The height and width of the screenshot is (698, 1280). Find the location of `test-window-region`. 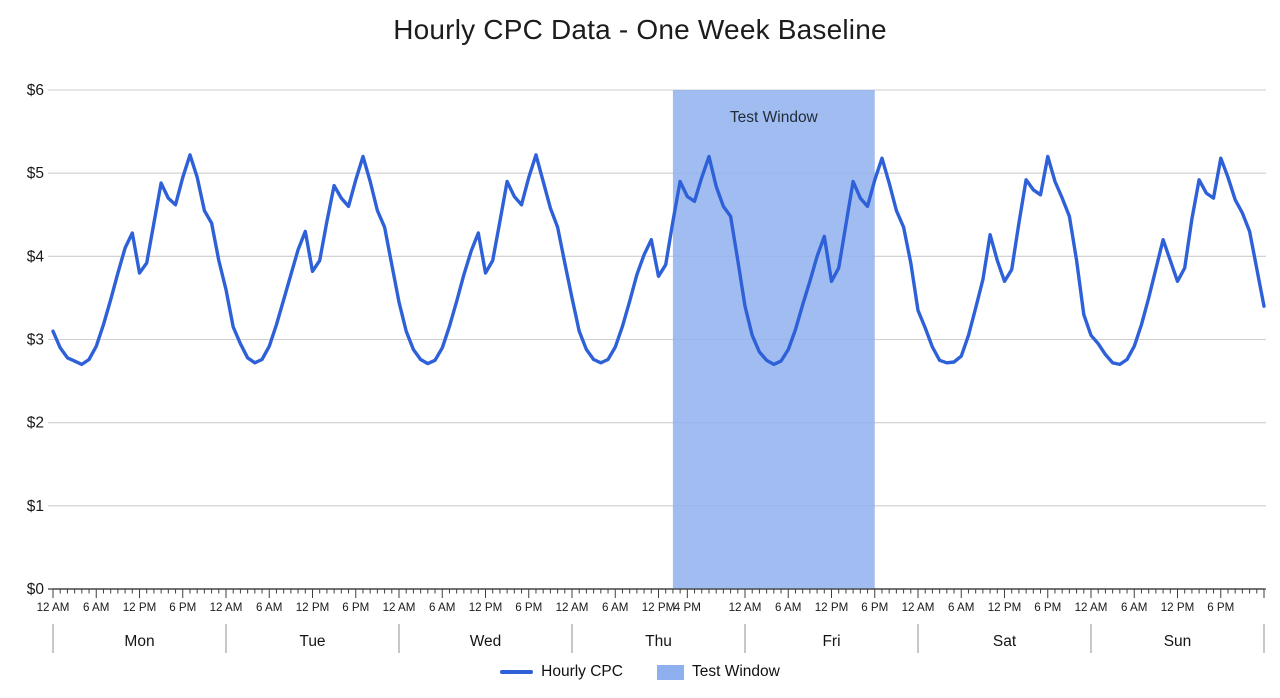

test-window-region is located at coordinates (773, 339).